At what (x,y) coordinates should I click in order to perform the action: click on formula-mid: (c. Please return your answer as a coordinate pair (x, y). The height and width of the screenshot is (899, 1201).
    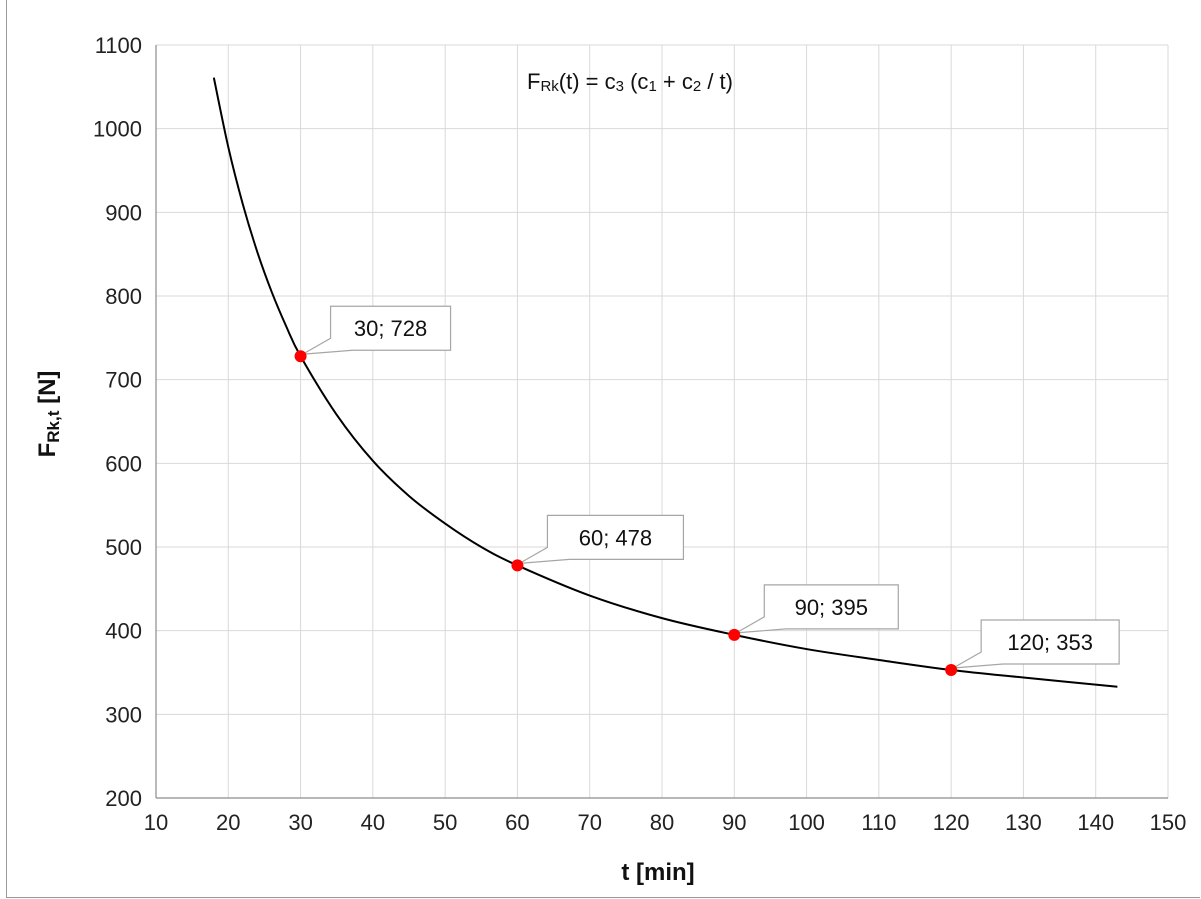
    Looking at the image, I should click on (636, 81).